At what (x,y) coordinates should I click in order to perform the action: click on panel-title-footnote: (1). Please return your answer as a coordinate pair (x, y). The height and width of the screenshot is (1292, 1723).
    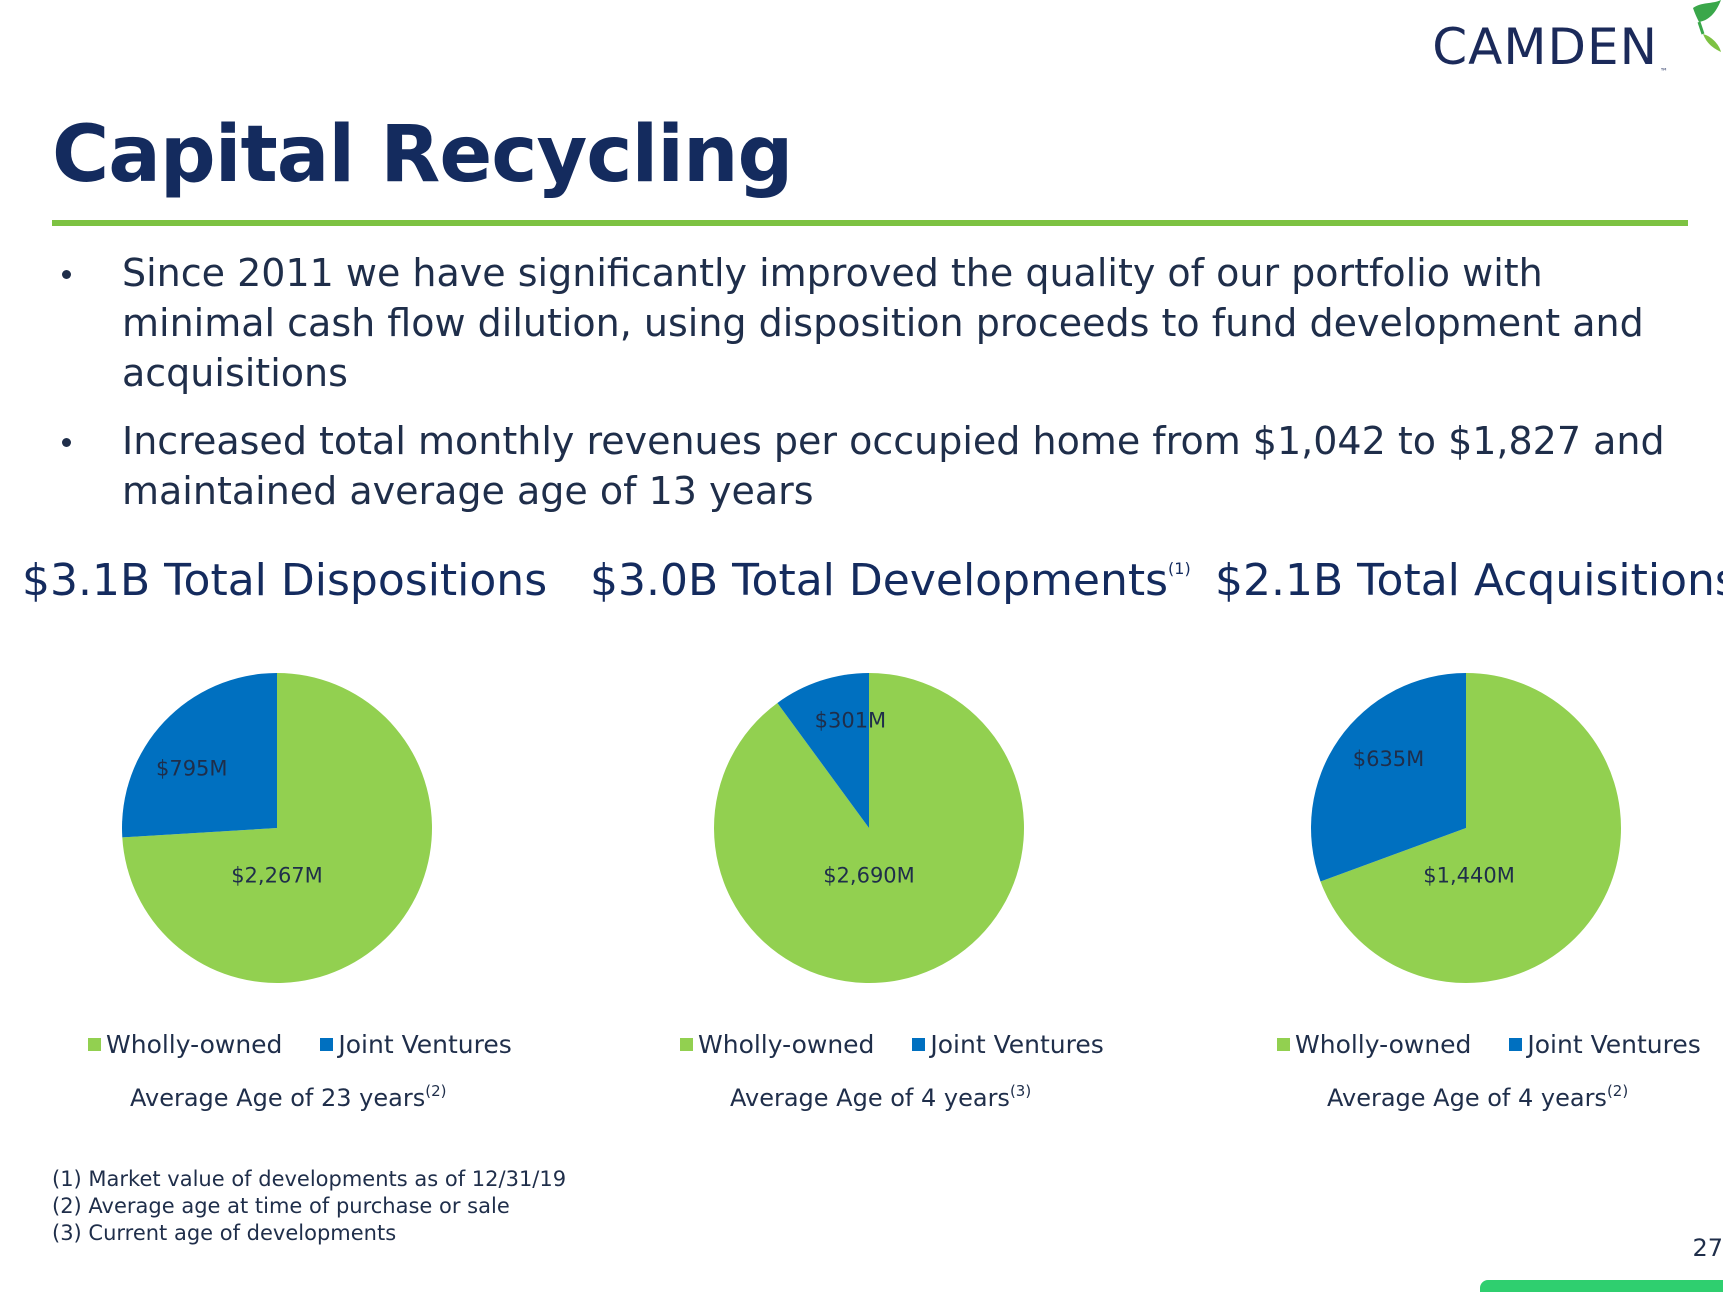
    Looking at the image, I should click on (1179, 568).